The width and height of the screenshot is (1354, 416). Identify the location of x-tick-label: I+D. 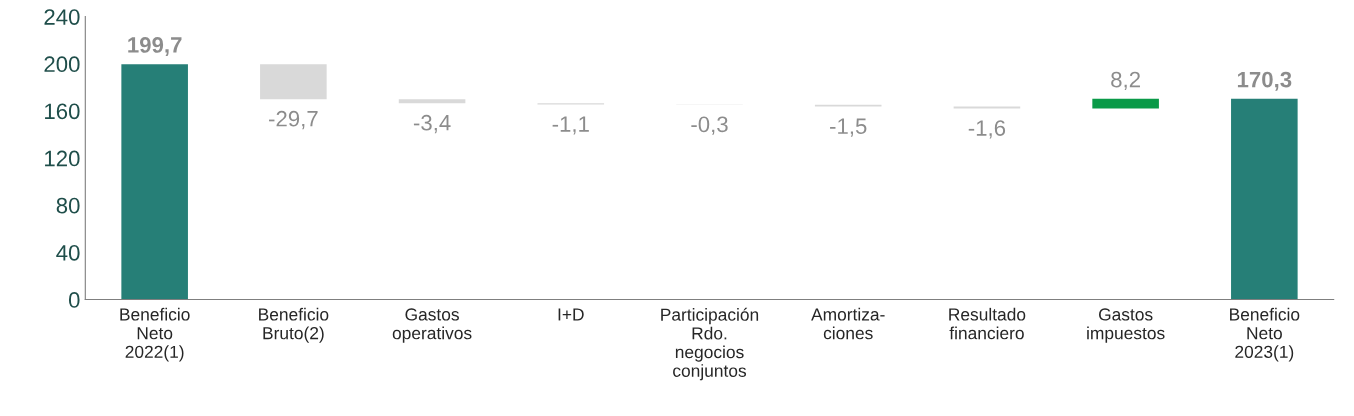
(571, 314).